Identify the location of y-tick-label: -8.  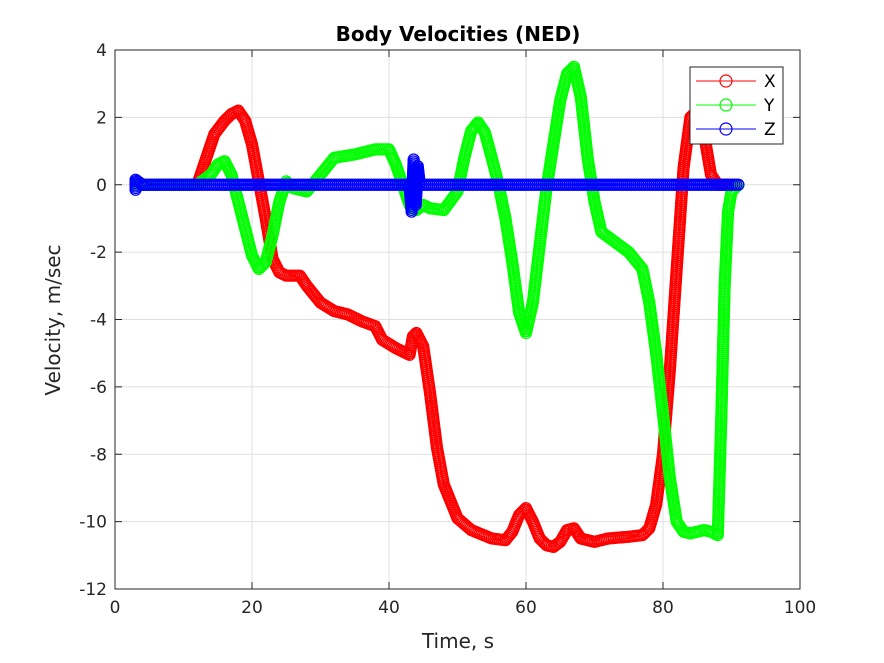
(98, 455).